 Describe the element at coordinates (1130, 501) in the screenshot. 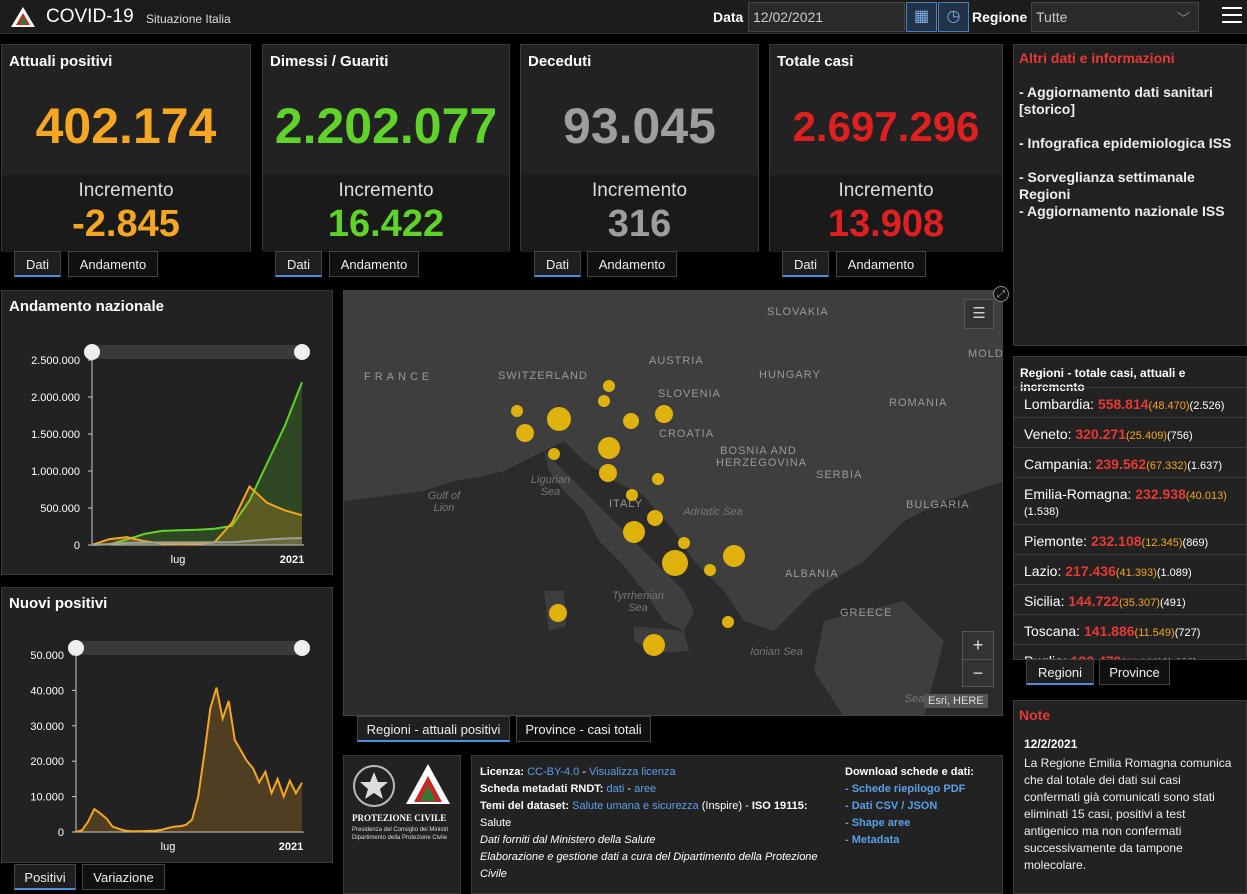

I see `region-row: Emilia-Romagna: 232.938(40.013) (1.538)` at that location.